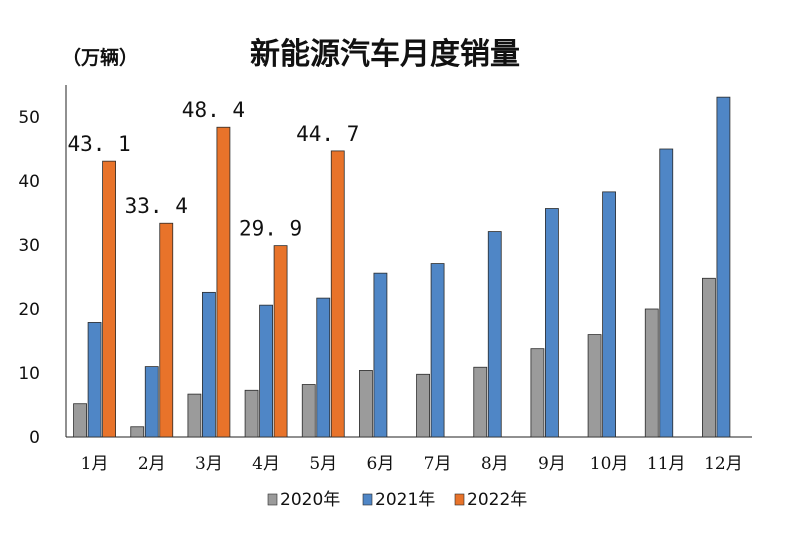 The height and width of the screenshot is (548, 800). Describe the element at coordinates (29, 118) in the screenshot. I see `y-tick-50: 50` at that location.